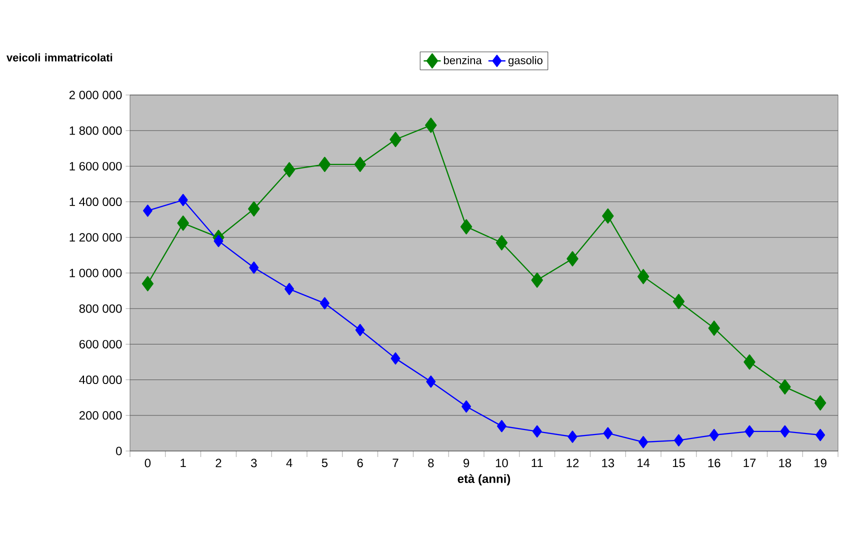 This screenshot has width=842, height=534. I want to click on y-tick-label: 1 400 000, so click(96, 202).